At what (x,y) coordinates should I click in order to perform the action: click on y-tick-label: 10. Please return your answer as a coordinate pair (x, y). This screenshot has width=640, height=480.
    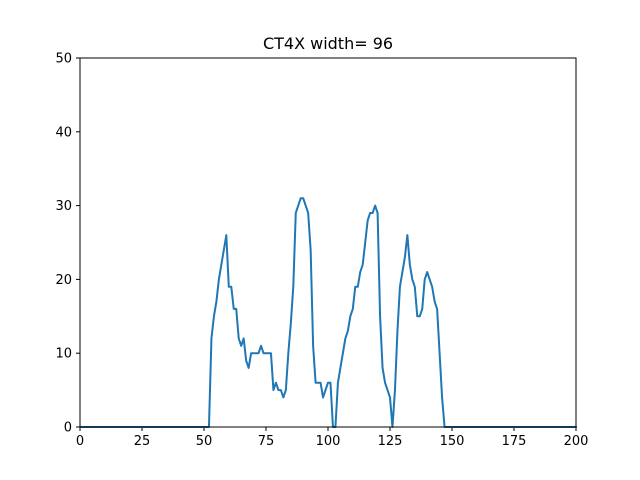
    Looking at the image, I should click on (63, 354).